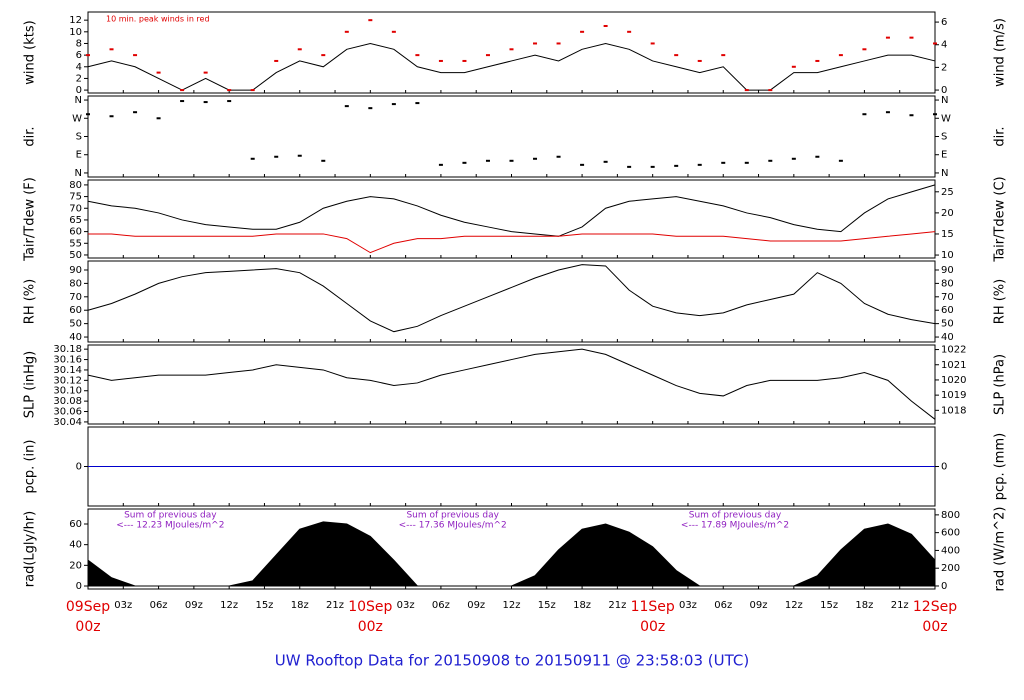 Image resolution: width=1024 pixels, height=700 pixels. Describe the element at coordinates (947, 310) in the screenshot. I see `y2-tick-label: 60` at that location.